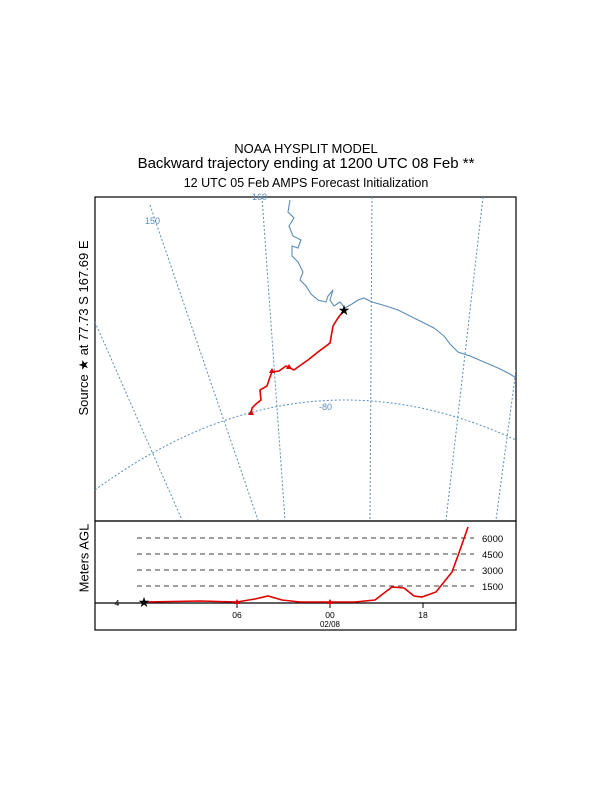  What do you see at coordinates (237, 615) in the screenshot?
I see `time-tick-label: 06` at bounding box center [237, 615].